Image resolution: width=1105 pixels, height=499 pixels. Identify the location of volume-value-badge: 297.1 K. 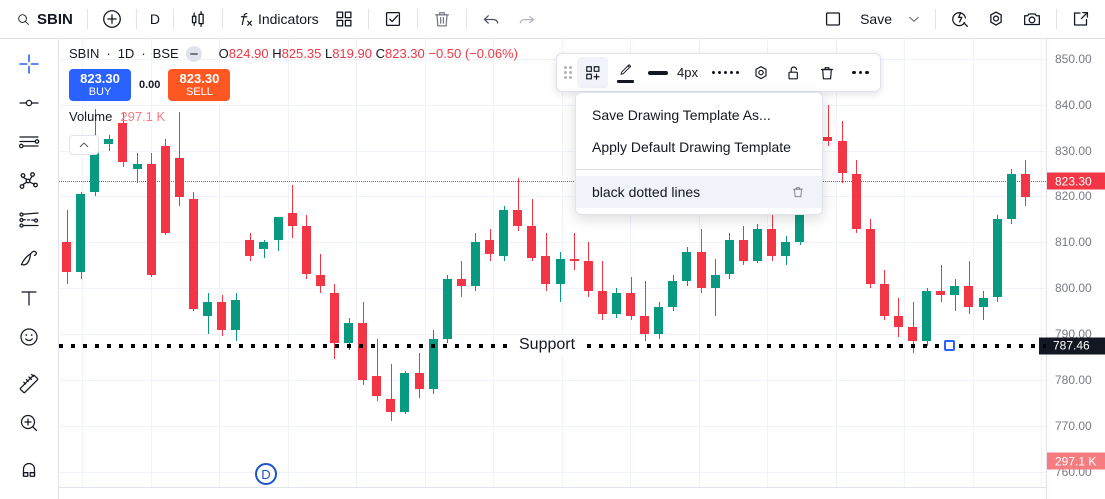
(1076, 461).